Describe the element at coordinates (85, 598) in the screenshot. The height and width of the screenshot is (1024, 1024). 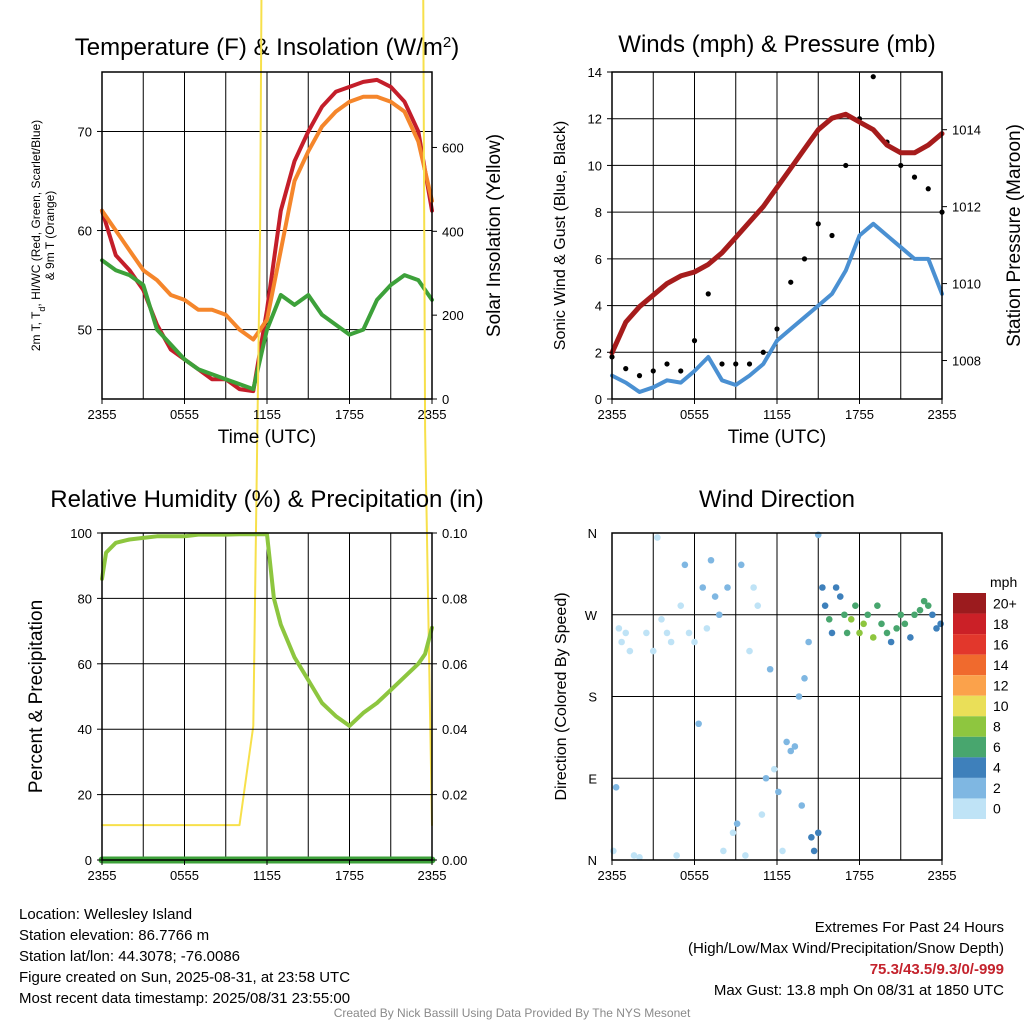
I see `y-tick-label: 80` at that location.